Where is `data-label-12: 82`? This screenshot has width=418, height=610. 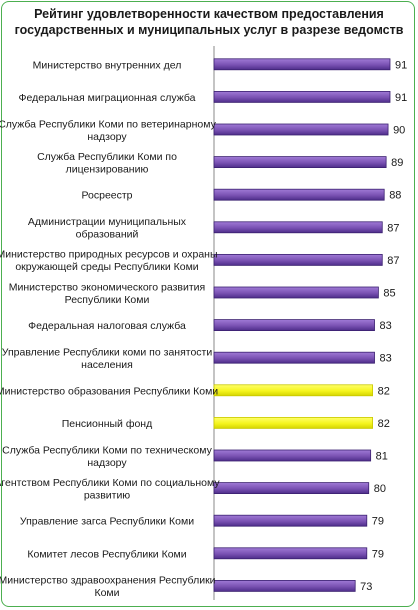 data-label-12: 82 is located at coordinates (384, 424).